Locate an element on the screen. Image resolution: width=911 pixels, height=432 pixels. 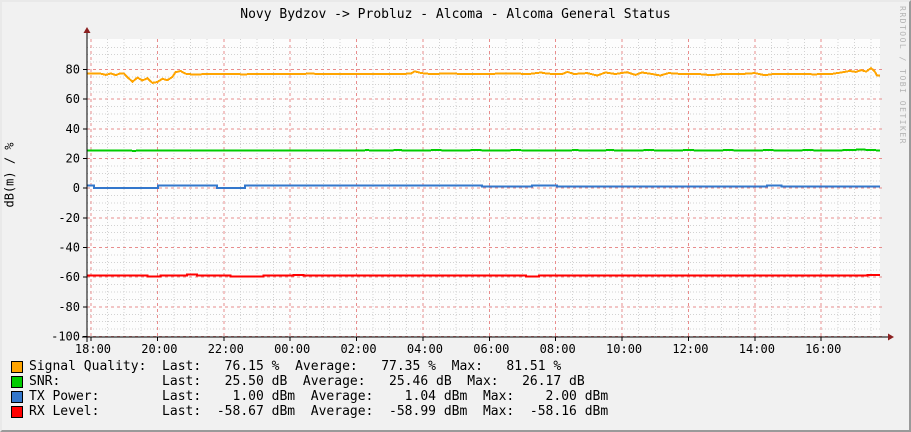
svg-text: 60 is located at coordinates (73, 99).